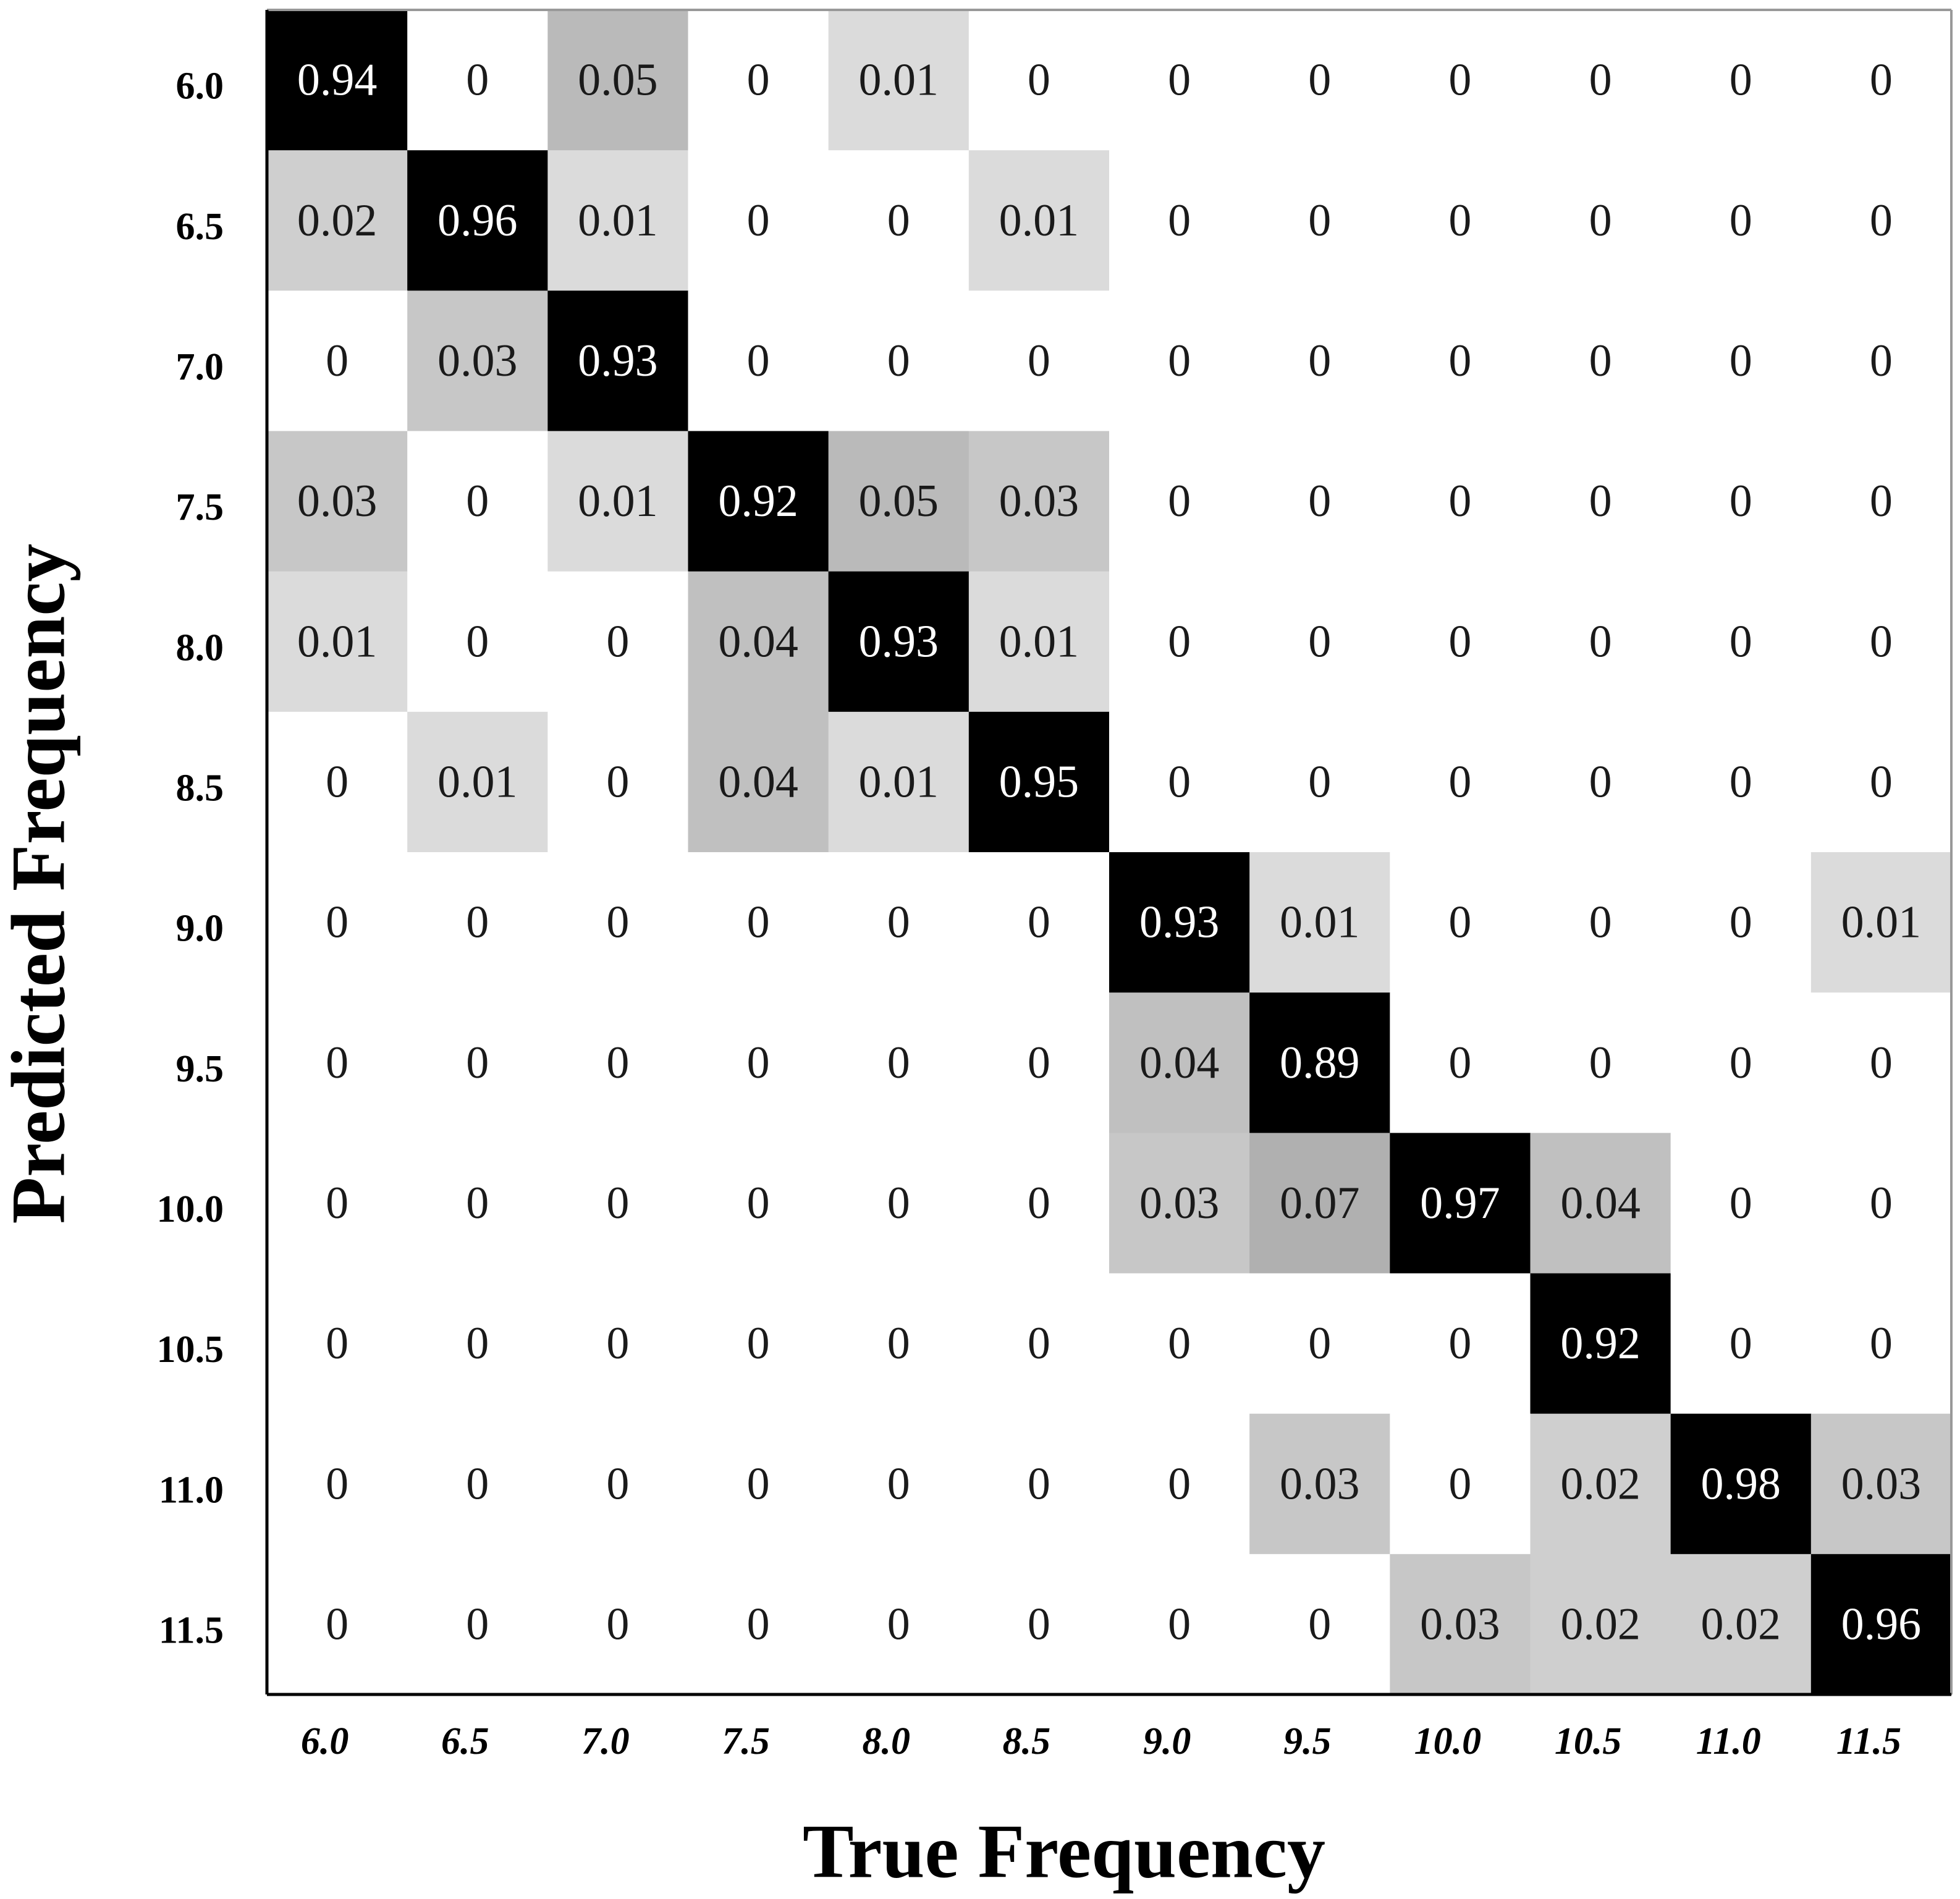 The width and height of the screenshot is (1960, 1899). Describe the element at coordinates (191, 1209) in the screenshot. I see `y-tick-label-9: 10.0` at that location.